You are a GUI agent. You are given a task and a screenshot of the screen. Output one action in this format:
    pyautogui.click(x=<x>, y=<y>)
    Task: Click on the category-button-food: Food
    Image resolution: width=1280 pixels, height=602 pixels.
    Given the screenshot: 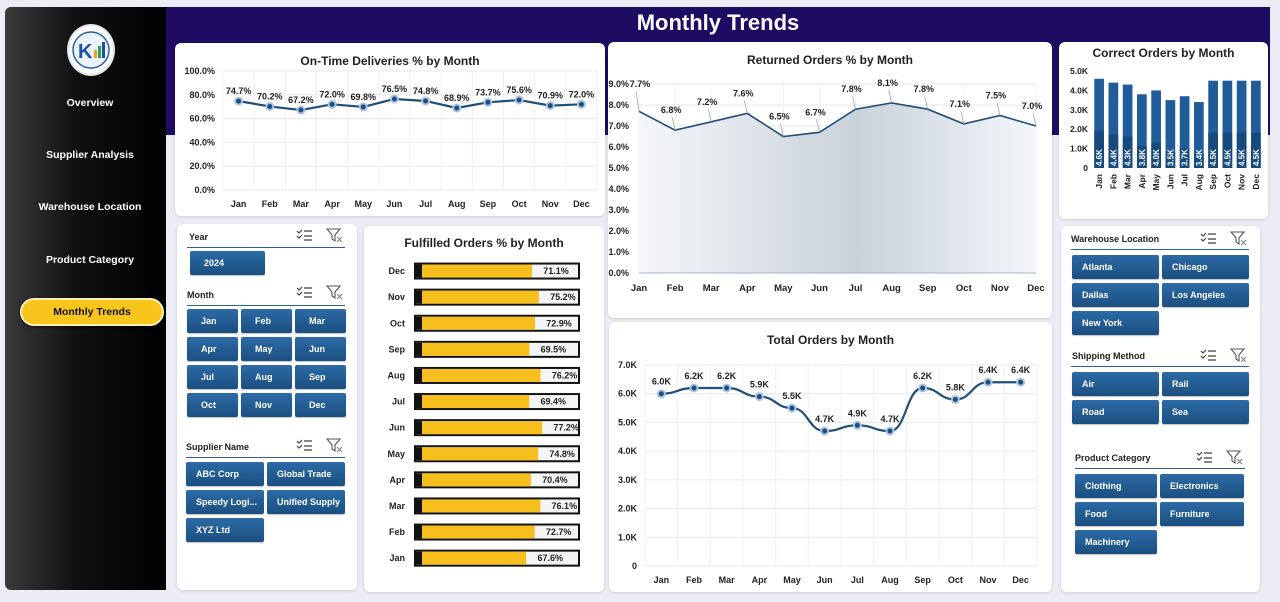 What is the action you would take?
    pyautogui.click(x=1116, y=514)
    